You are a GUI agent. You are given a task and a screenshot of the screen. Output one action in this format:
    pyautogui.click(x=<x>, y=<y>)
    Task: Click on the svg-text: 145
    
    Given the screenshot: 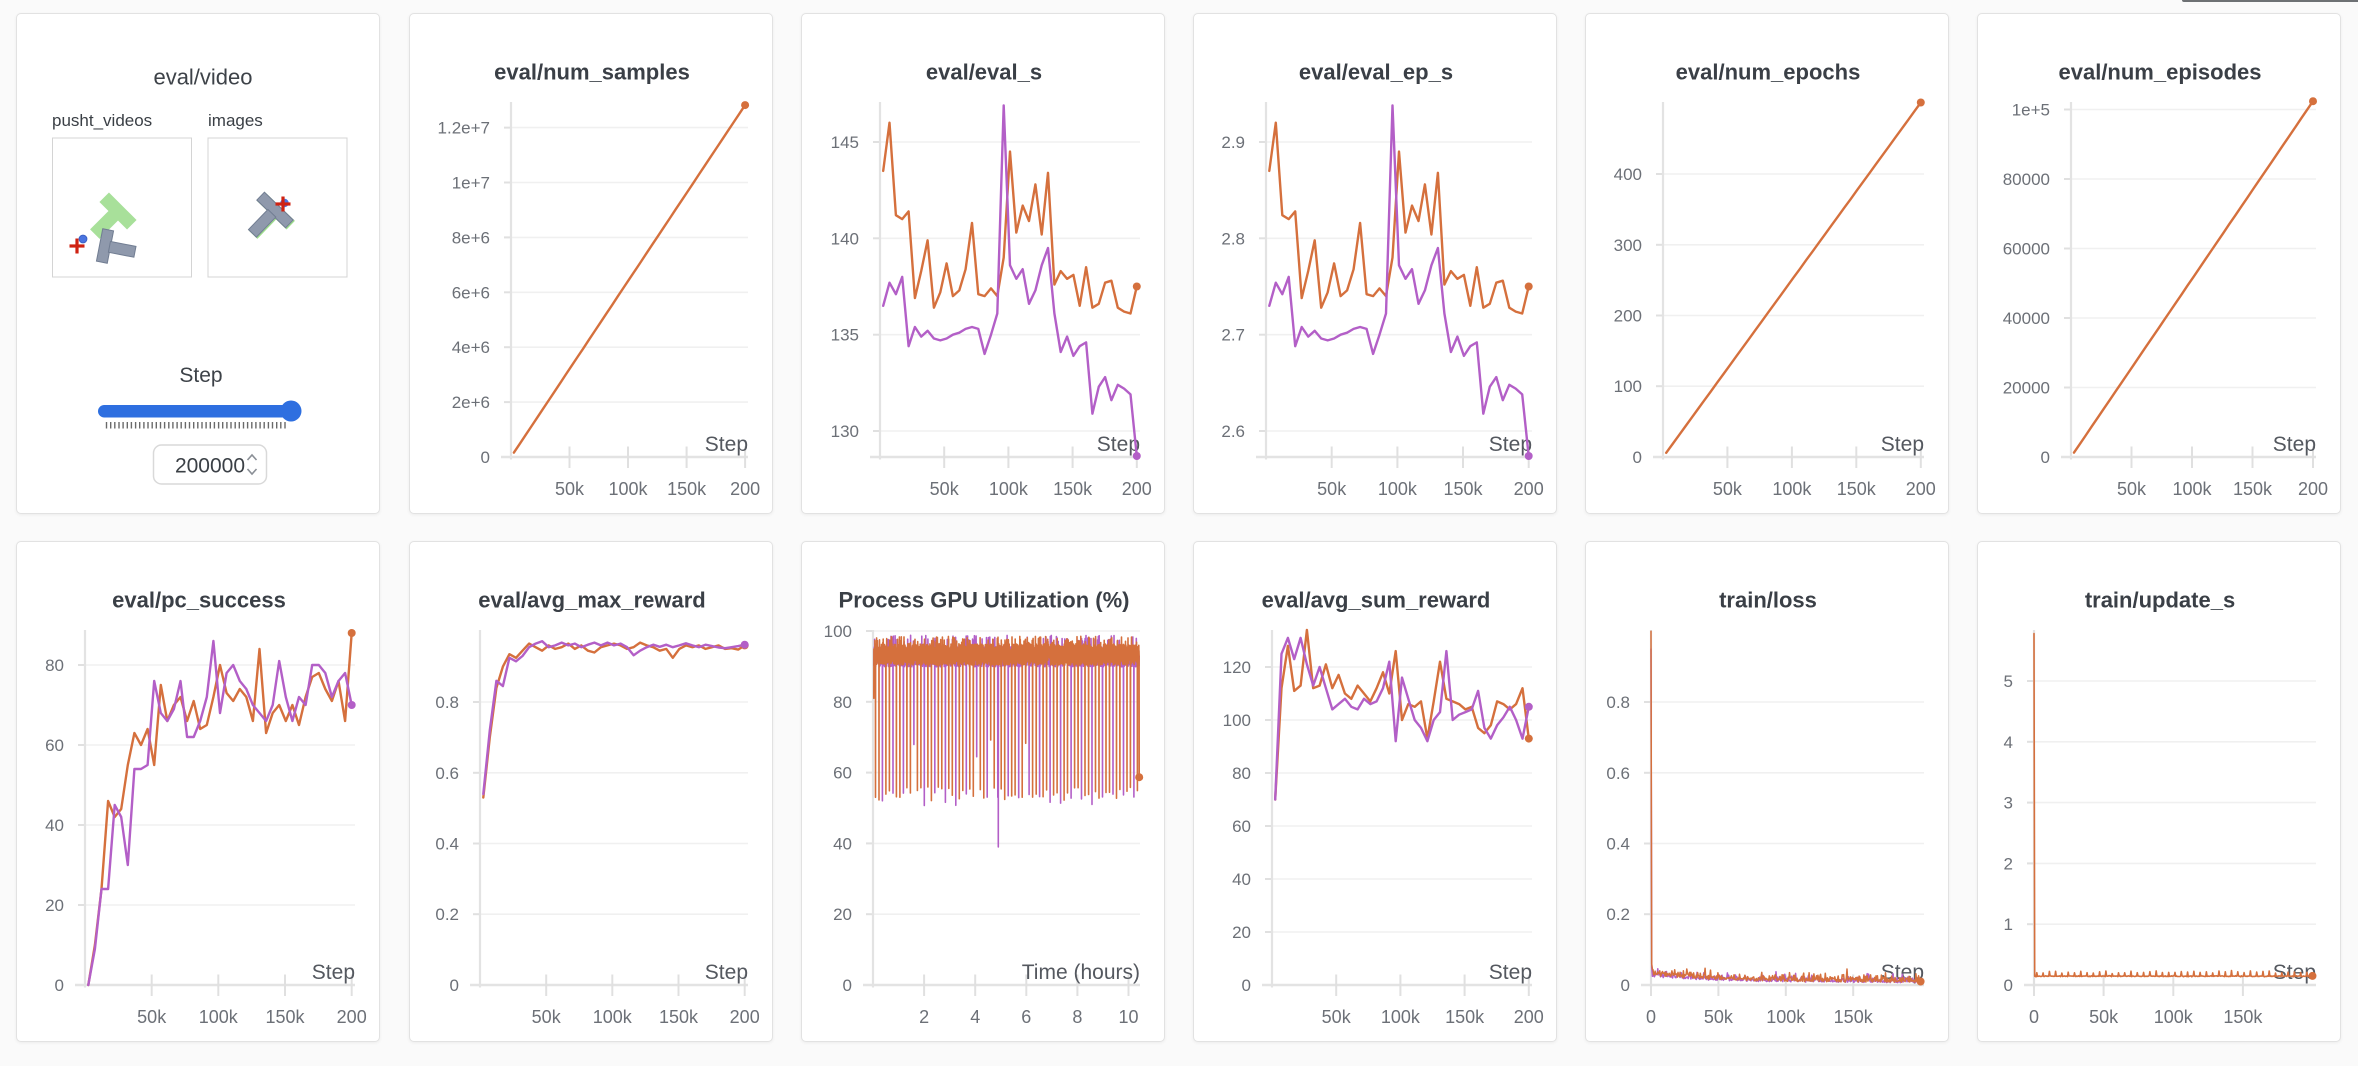 What is the action you would take?
    pyautogui.click(x=845, y=142)
    